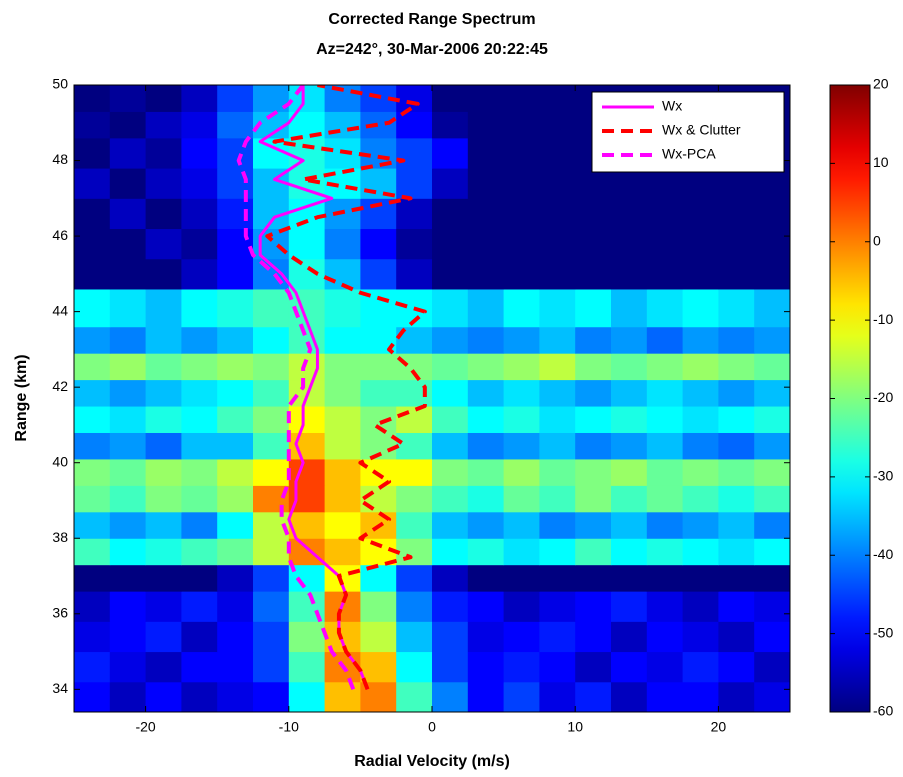 The width and height of the screenshot is (903, 777). I want to click on chart-title: Corrected Range Spectrum, so click(431, 19).